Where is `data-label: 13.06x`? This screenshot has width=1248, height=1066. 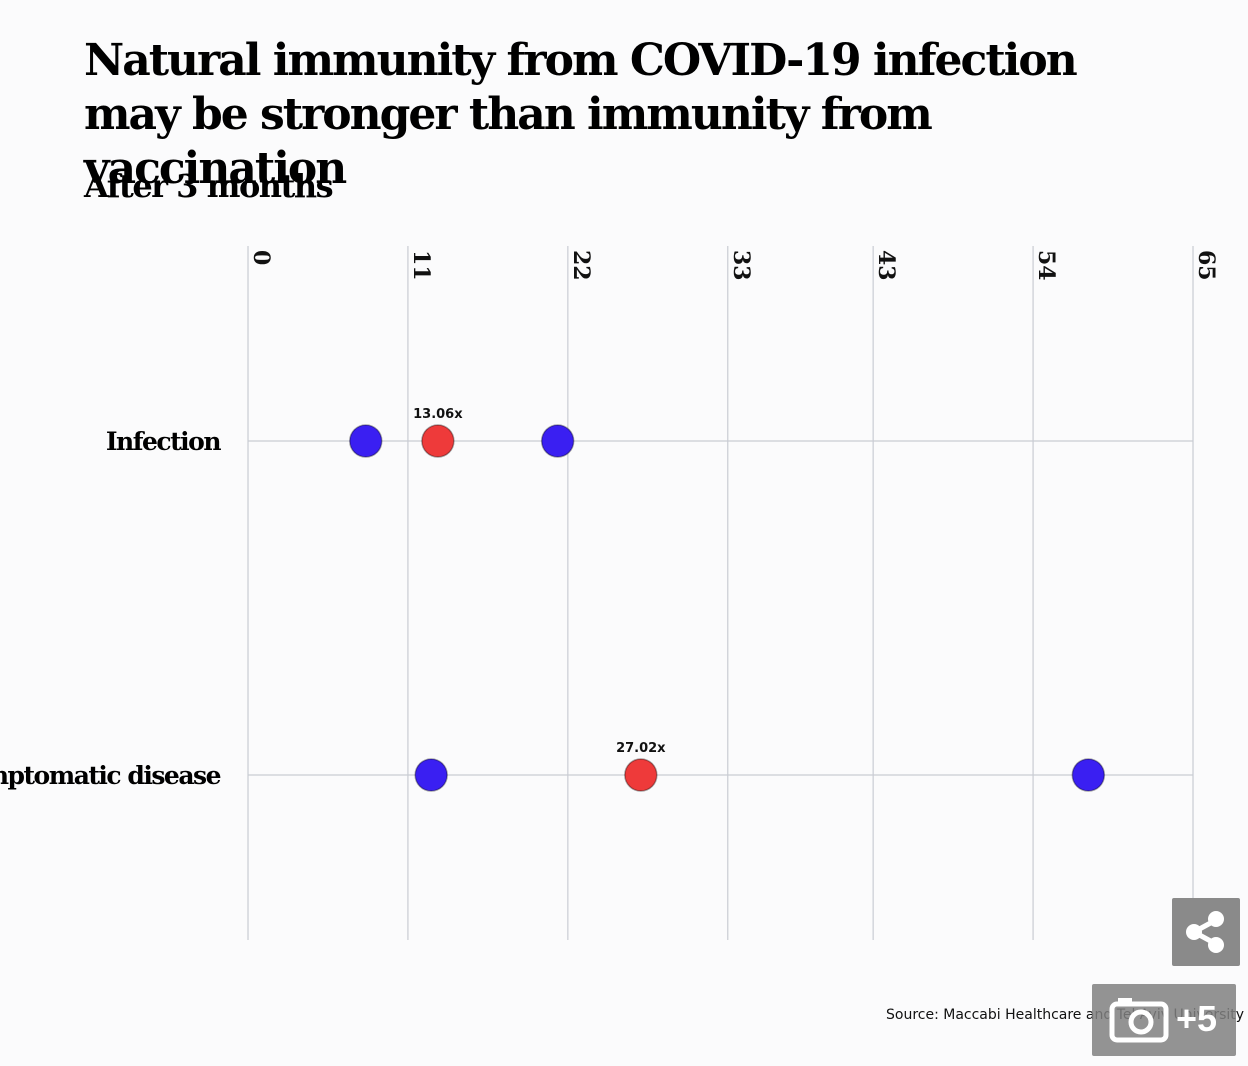 data-label: 13.06x is located at coordinates (438, 414).